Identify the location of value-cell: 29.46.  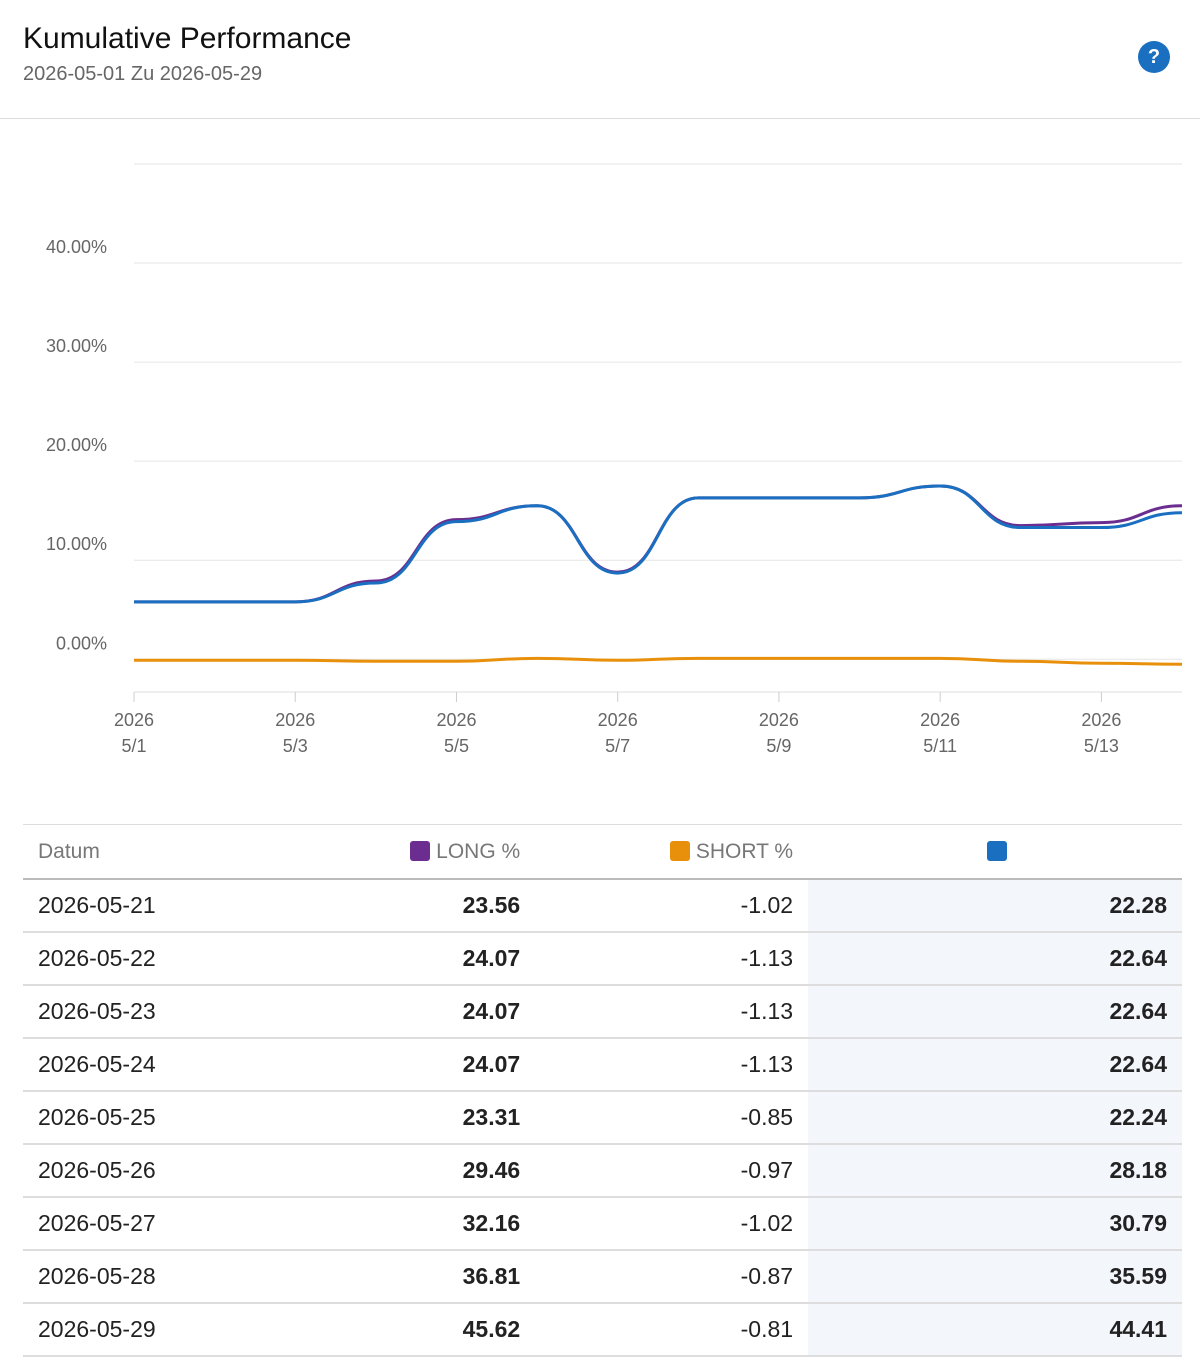
(410, 1171).